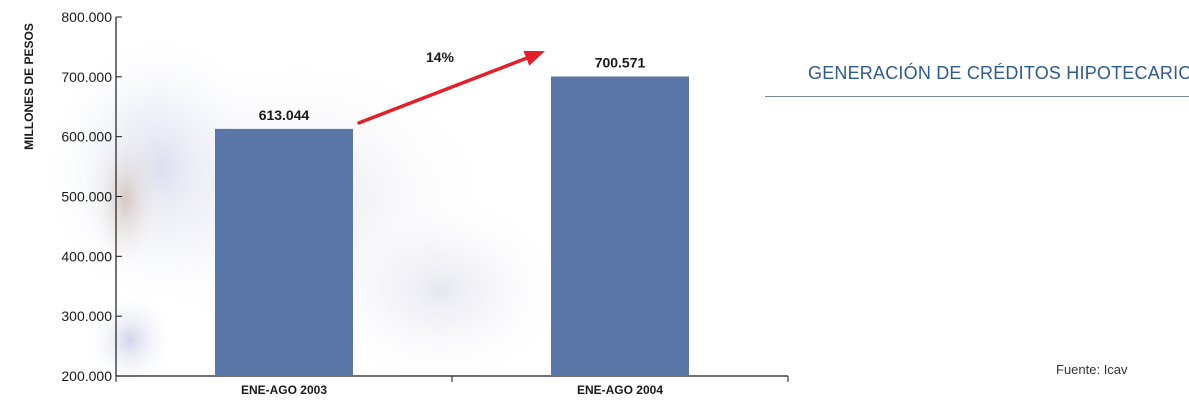 The image size is (1189, 401). What do you see at coordinates (998, 73) in the screenshot?
I see `panel-title: GENERACIÓN DE CRÉDITOS HIPOTECARIOS` at bounding box center [998, 73].